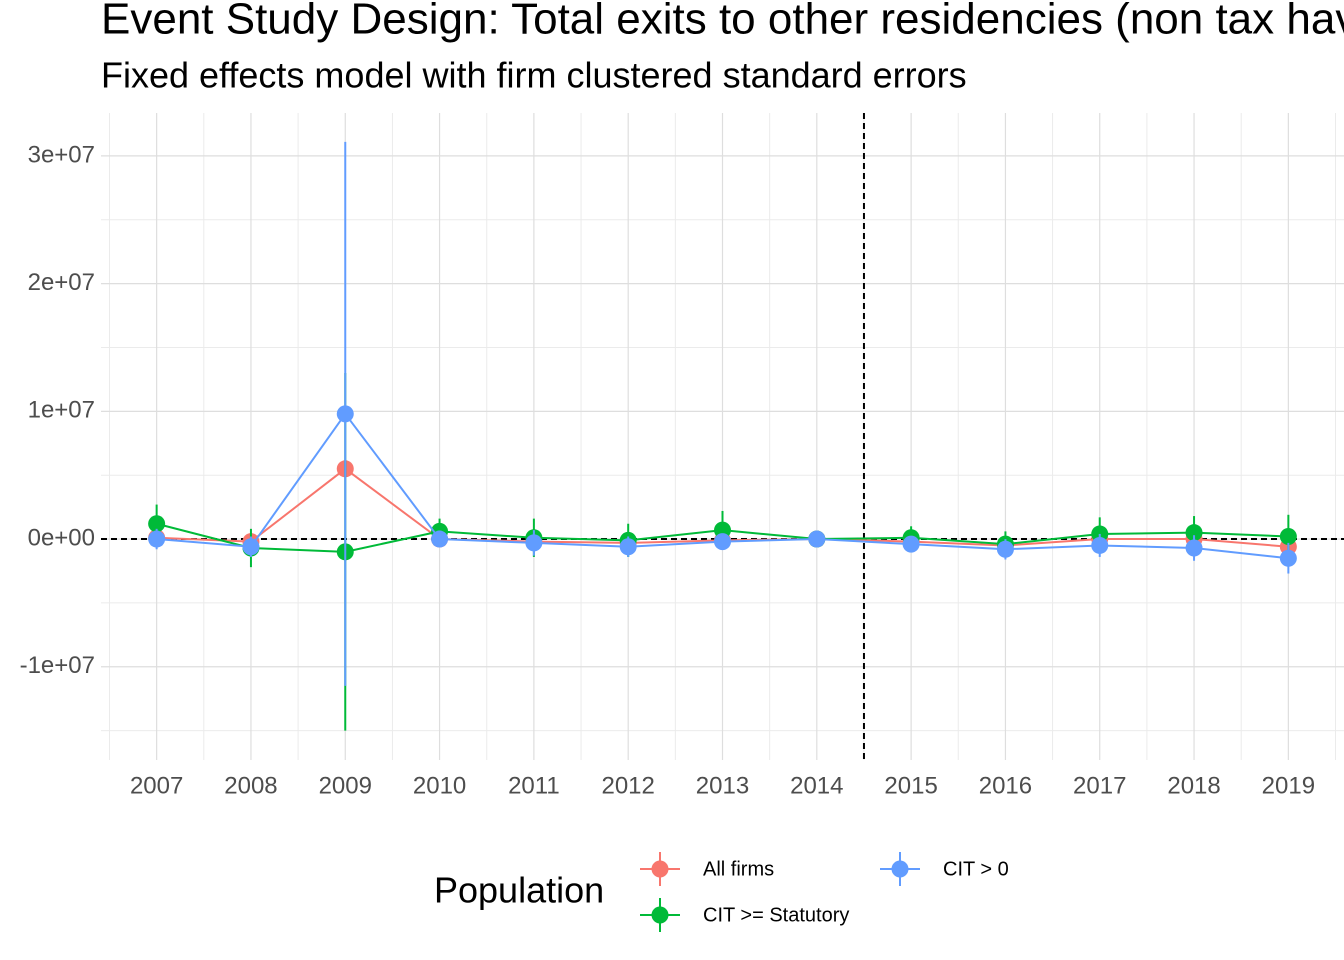 This screenshot has height=960, width=1344. What do you see at coordinates (738, 869) in the screenshot?
I see `legend-label: All firms` at bounding box center [738, 869].